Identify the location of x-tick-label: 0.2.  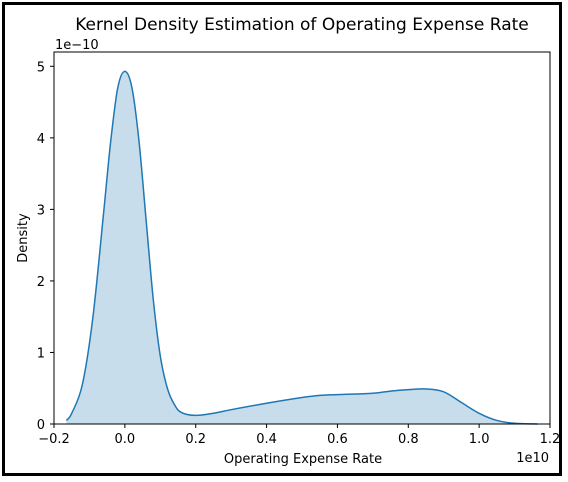
(195, 439).